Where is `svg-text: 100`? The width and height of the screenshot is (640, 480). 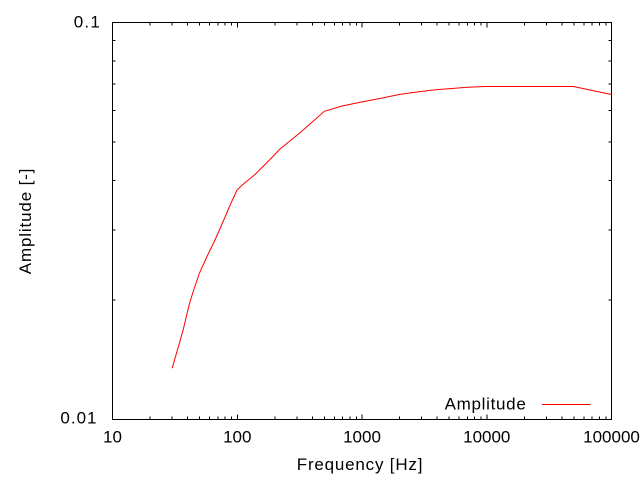
svg-text: 100 is located at coordinates (237, 437).